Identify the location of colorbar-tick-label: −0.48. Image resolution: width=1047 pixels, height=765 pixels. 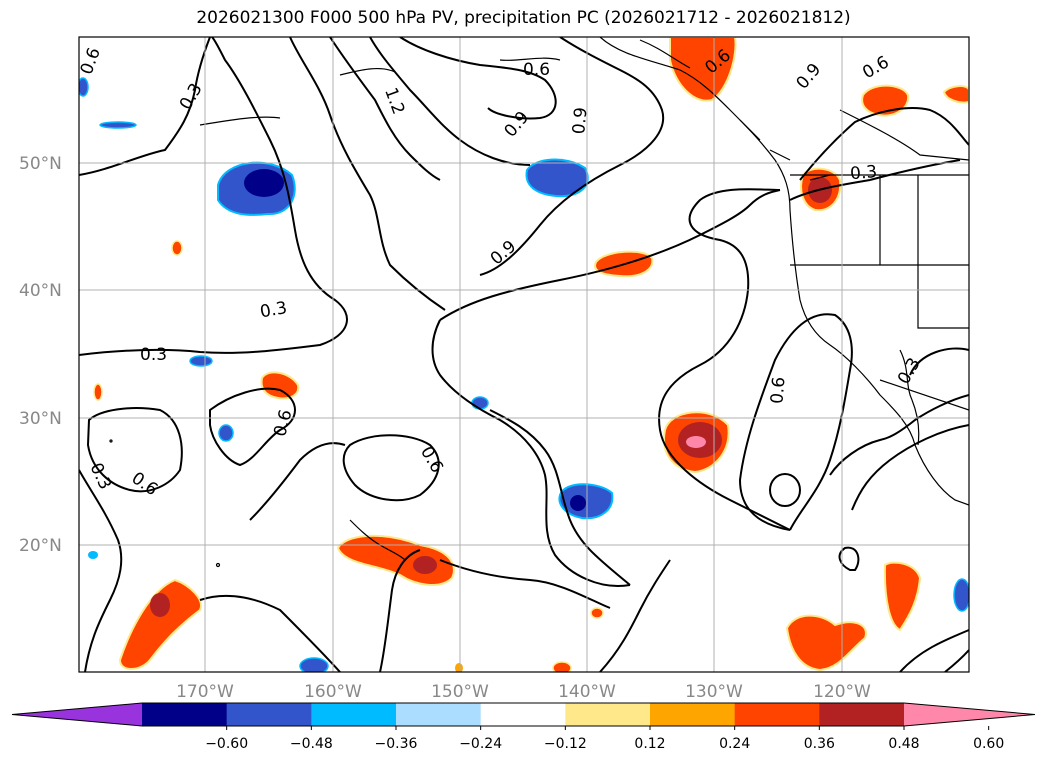
(311, 744).